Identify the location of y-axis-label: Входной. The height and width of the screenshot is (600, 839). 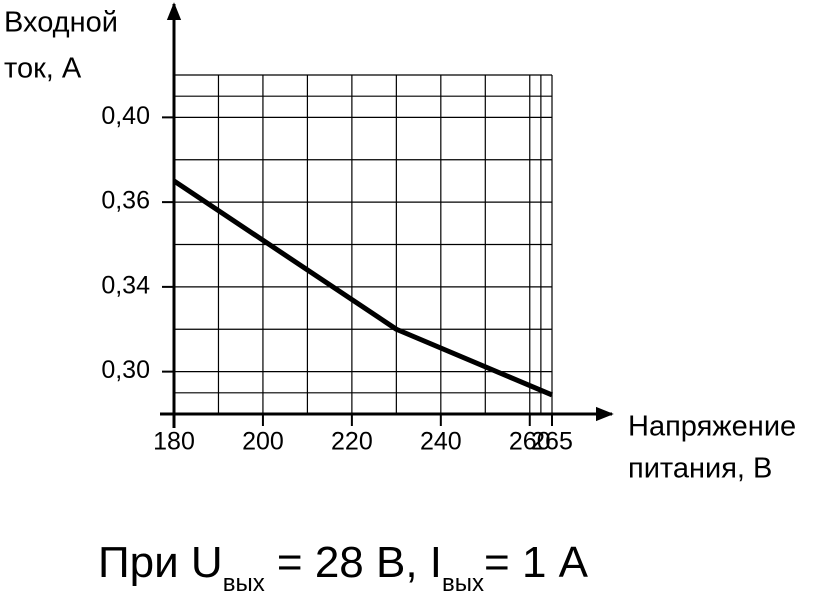
(61, 23).